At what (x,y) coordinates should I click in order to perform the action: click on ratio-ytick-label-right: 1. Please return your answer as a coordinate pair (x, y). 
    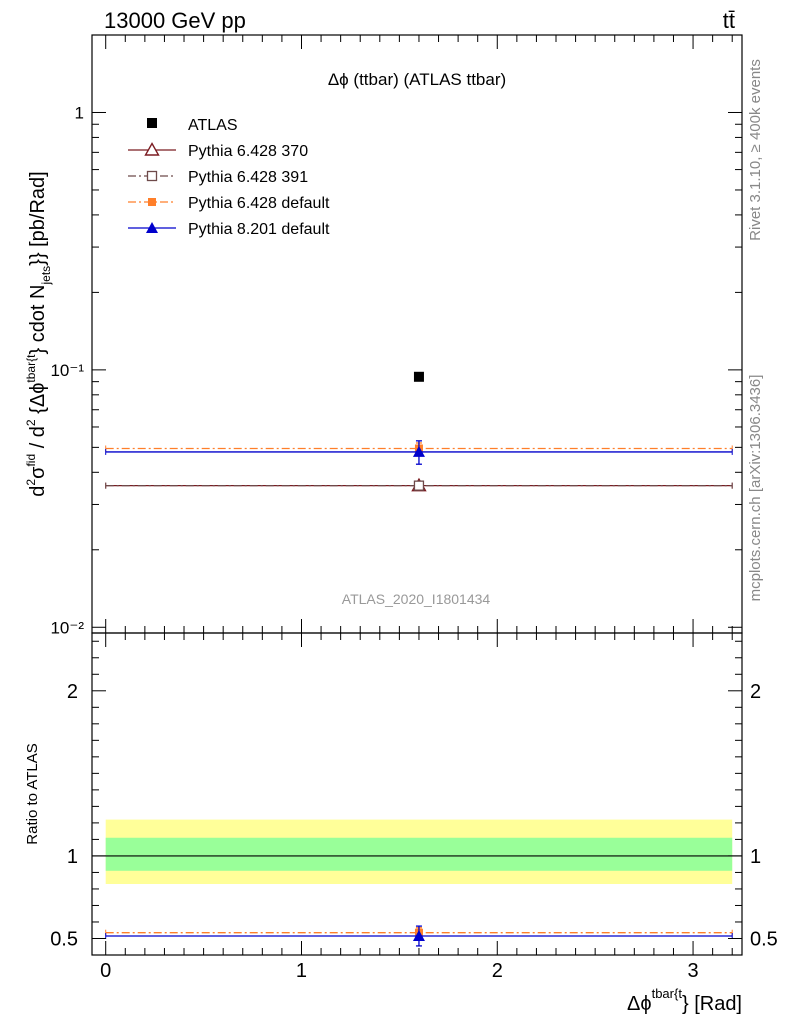
    Looking at the image, I should click on (755, 857).